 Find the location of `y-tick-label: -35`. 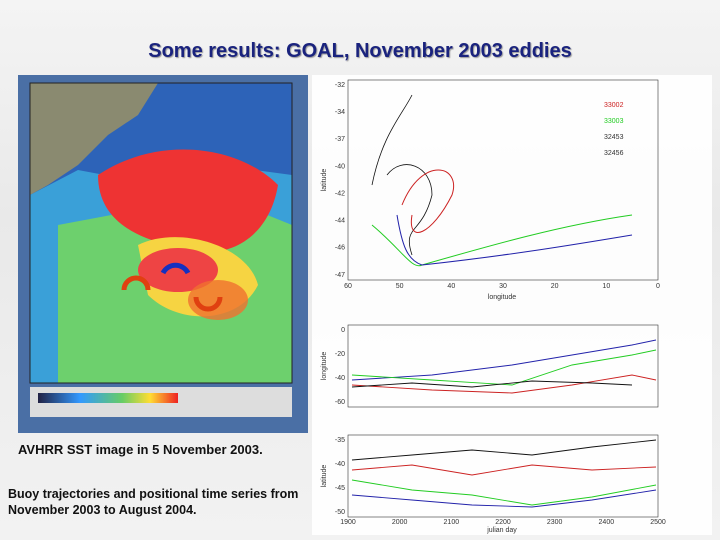

y-tick-label: -35 is located at coordinates (340, 440).